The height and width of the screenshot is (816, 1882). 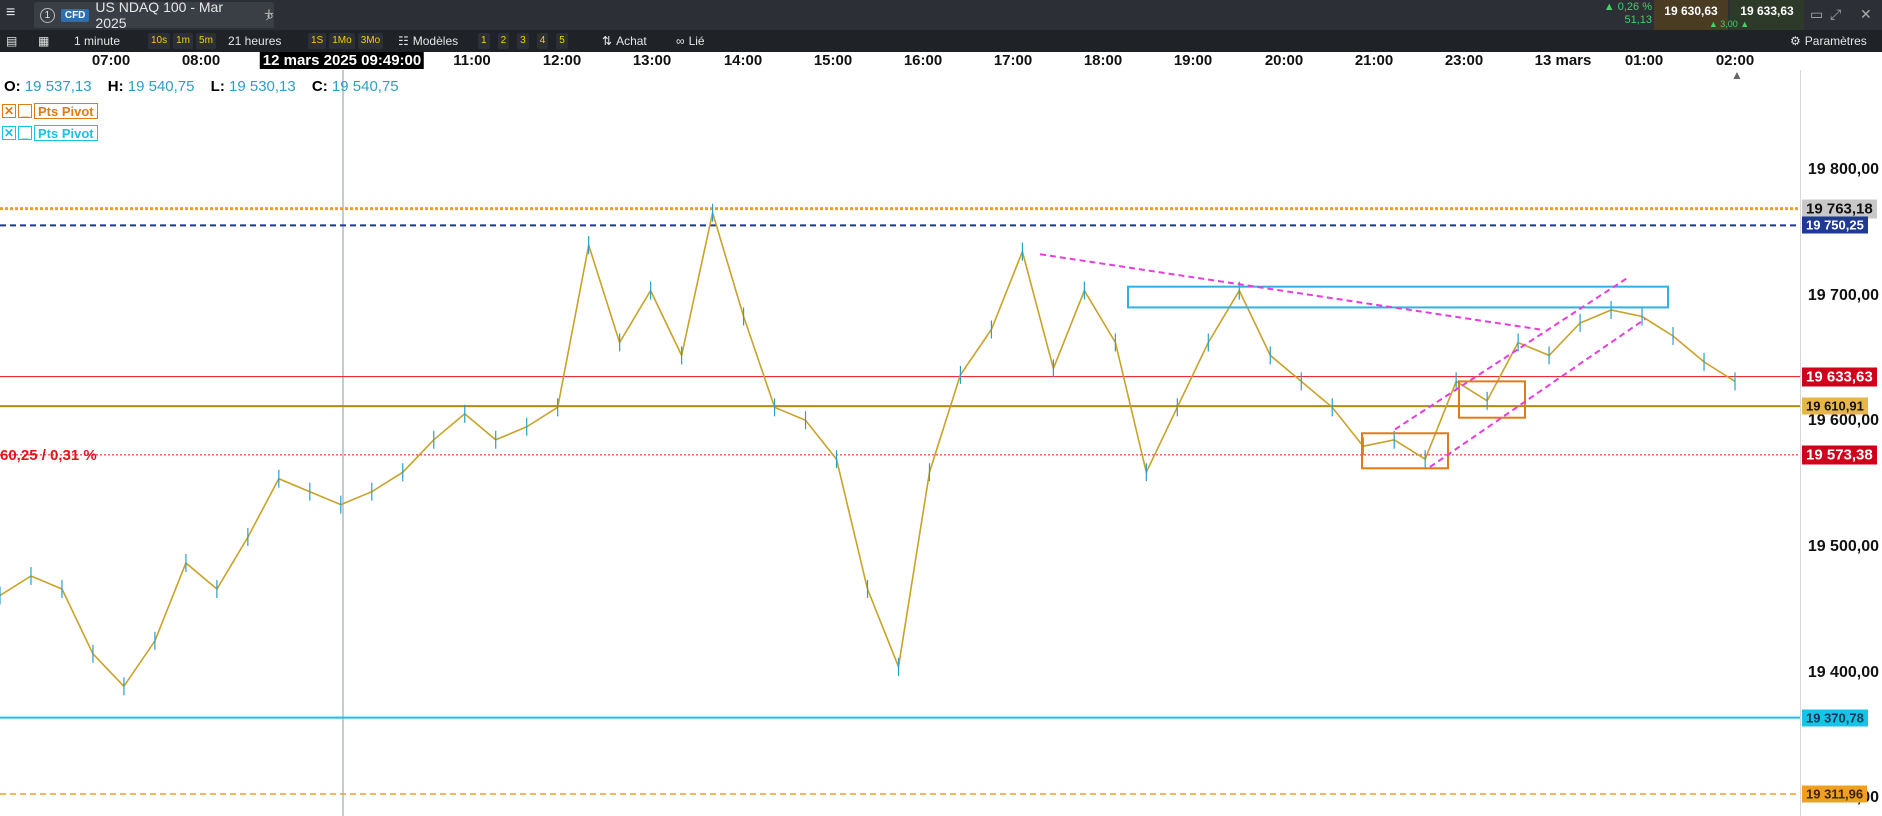 What do you see at coordinates (1398, 297) in the screenshot?
I see `resistance-zone` at bounding box center [1398, 297].